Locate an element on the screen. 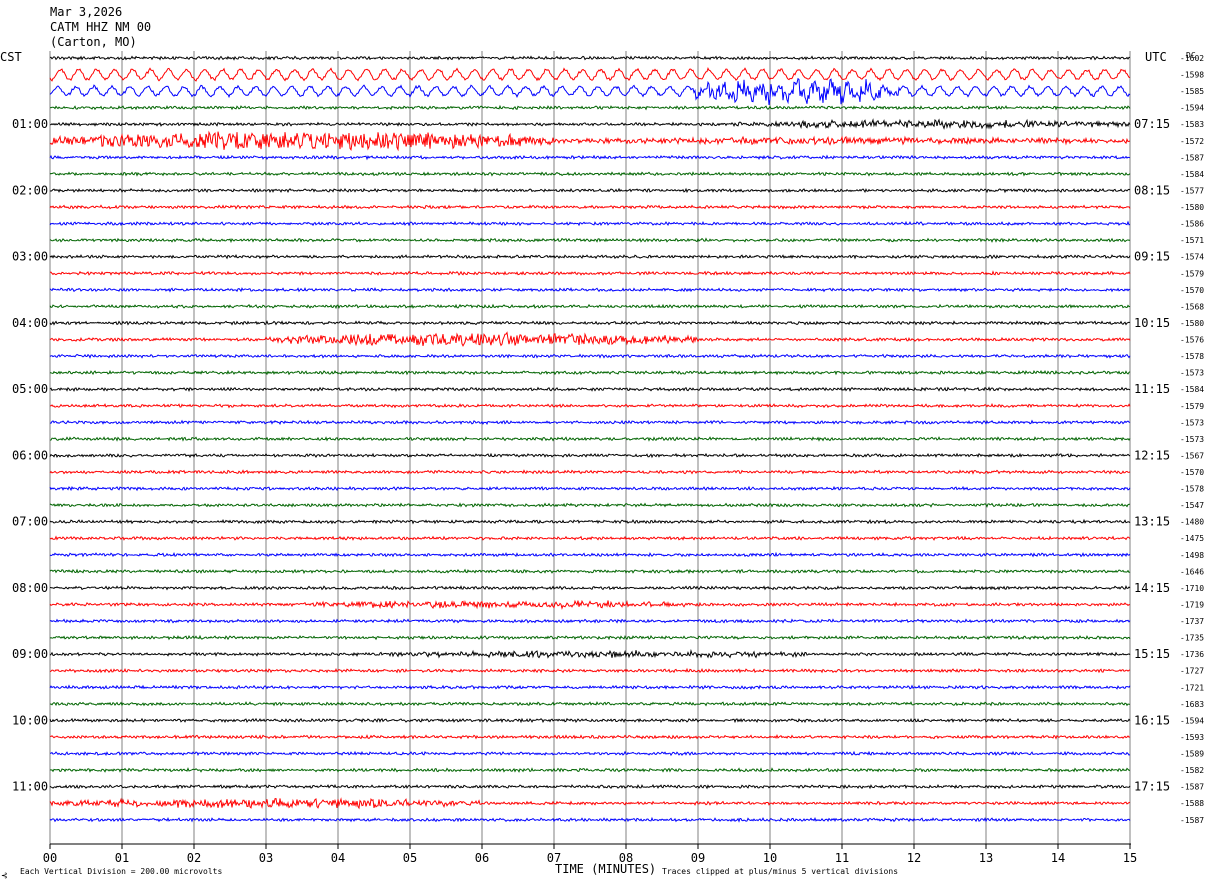 The image size is (1210, 886). dc-offset-label: -1584 is located at coordinates (1192, 389).